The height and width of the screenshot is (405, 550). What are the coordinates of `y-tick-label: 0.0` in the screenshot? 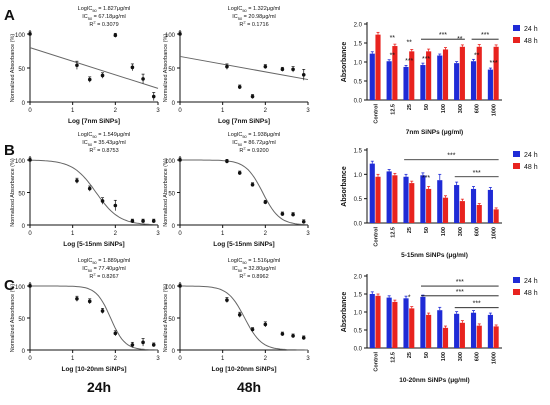 It's located at (358, 102).